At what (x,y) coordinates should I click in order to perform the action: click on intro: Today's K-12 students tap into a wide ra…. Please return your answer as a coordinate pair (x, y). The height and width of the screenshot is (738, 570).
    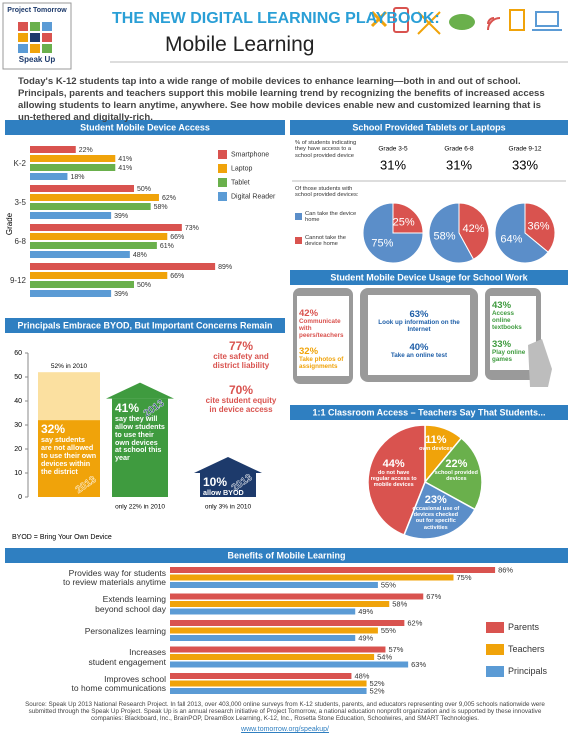
    Looking at the image, I should click on (281, 99).